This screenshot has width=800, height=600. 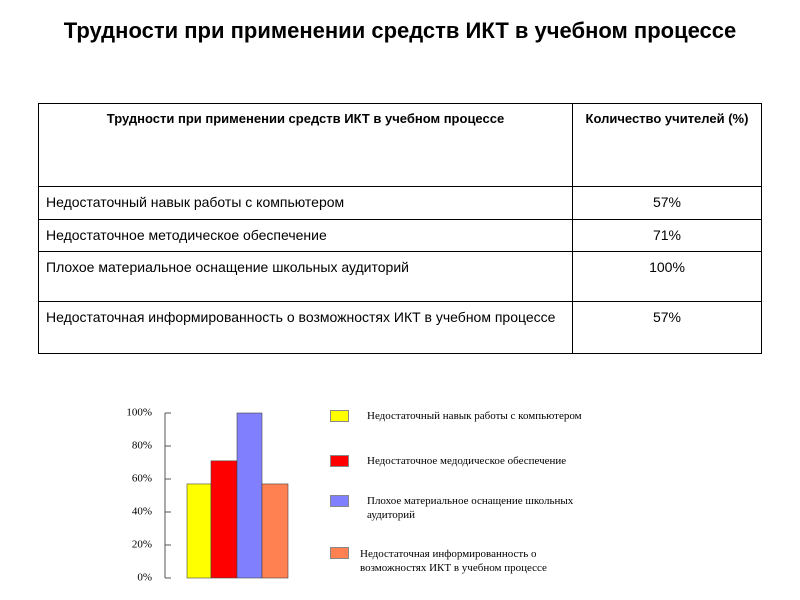 What do you see at coordinates (142, 479) in the screenshot?
I see `y-tick-label: 60%` at bounding box center [142, 479].